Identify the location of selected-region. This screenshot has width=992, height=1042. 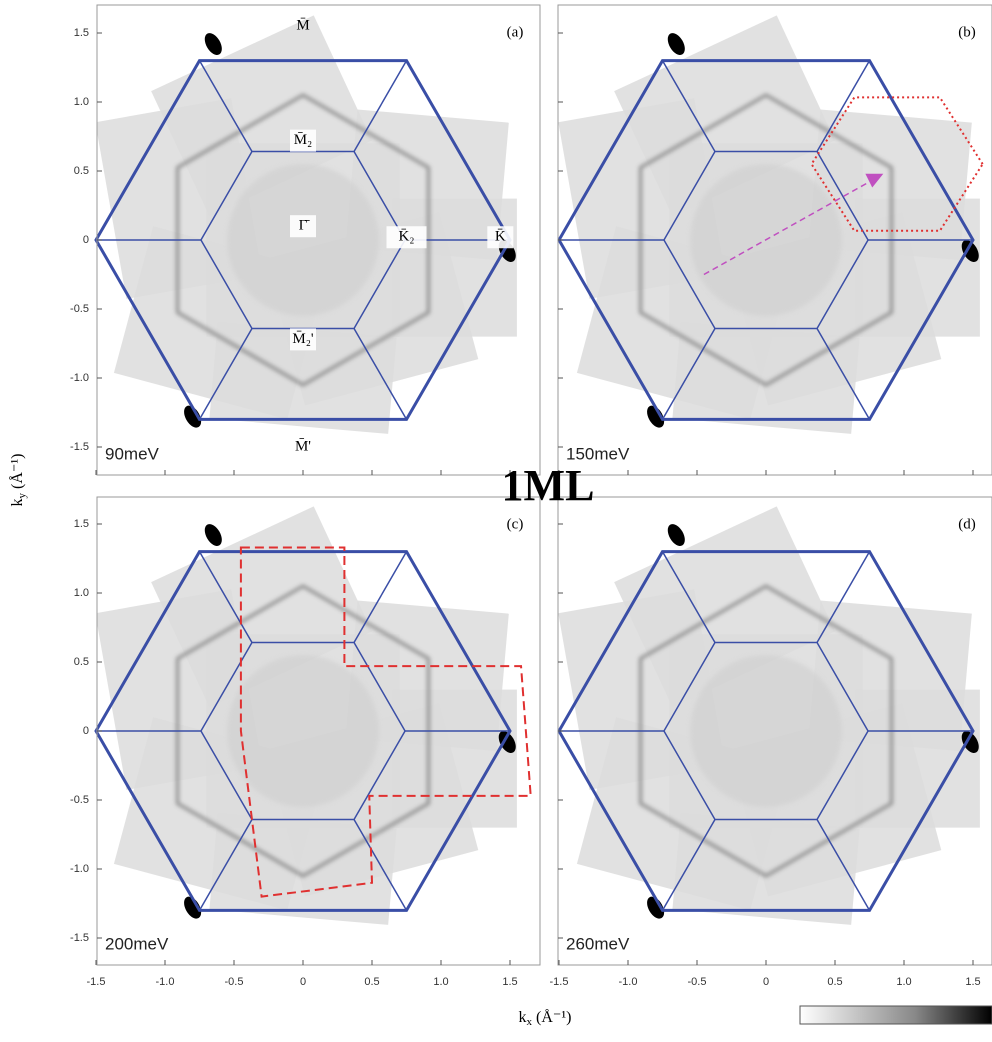
(385, 722).